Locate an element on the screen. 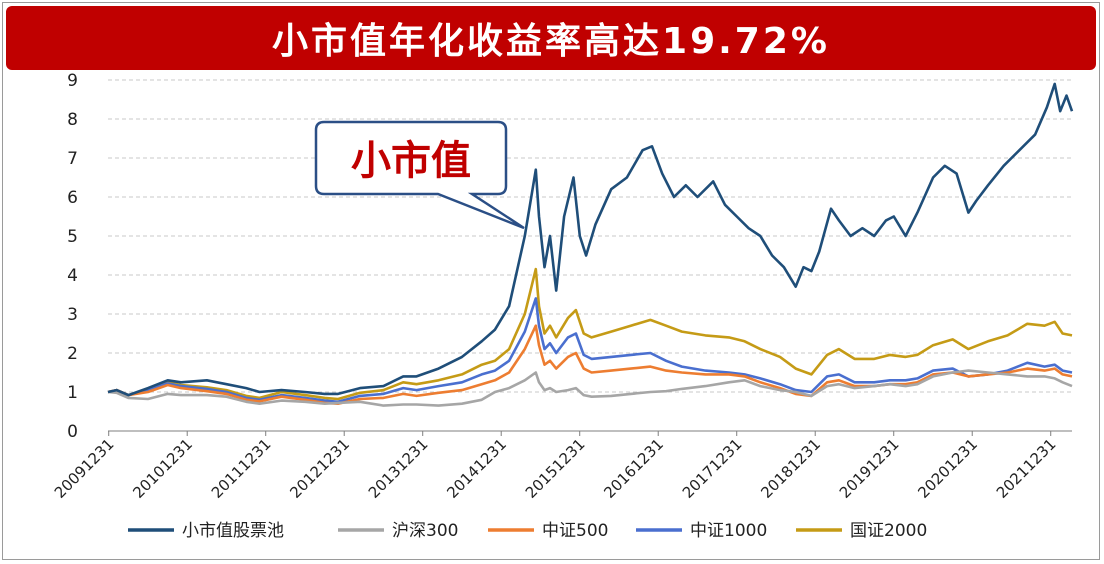 The image size is (1104, 564). legend-label: 中证500 is located at coordinates (575, 531).